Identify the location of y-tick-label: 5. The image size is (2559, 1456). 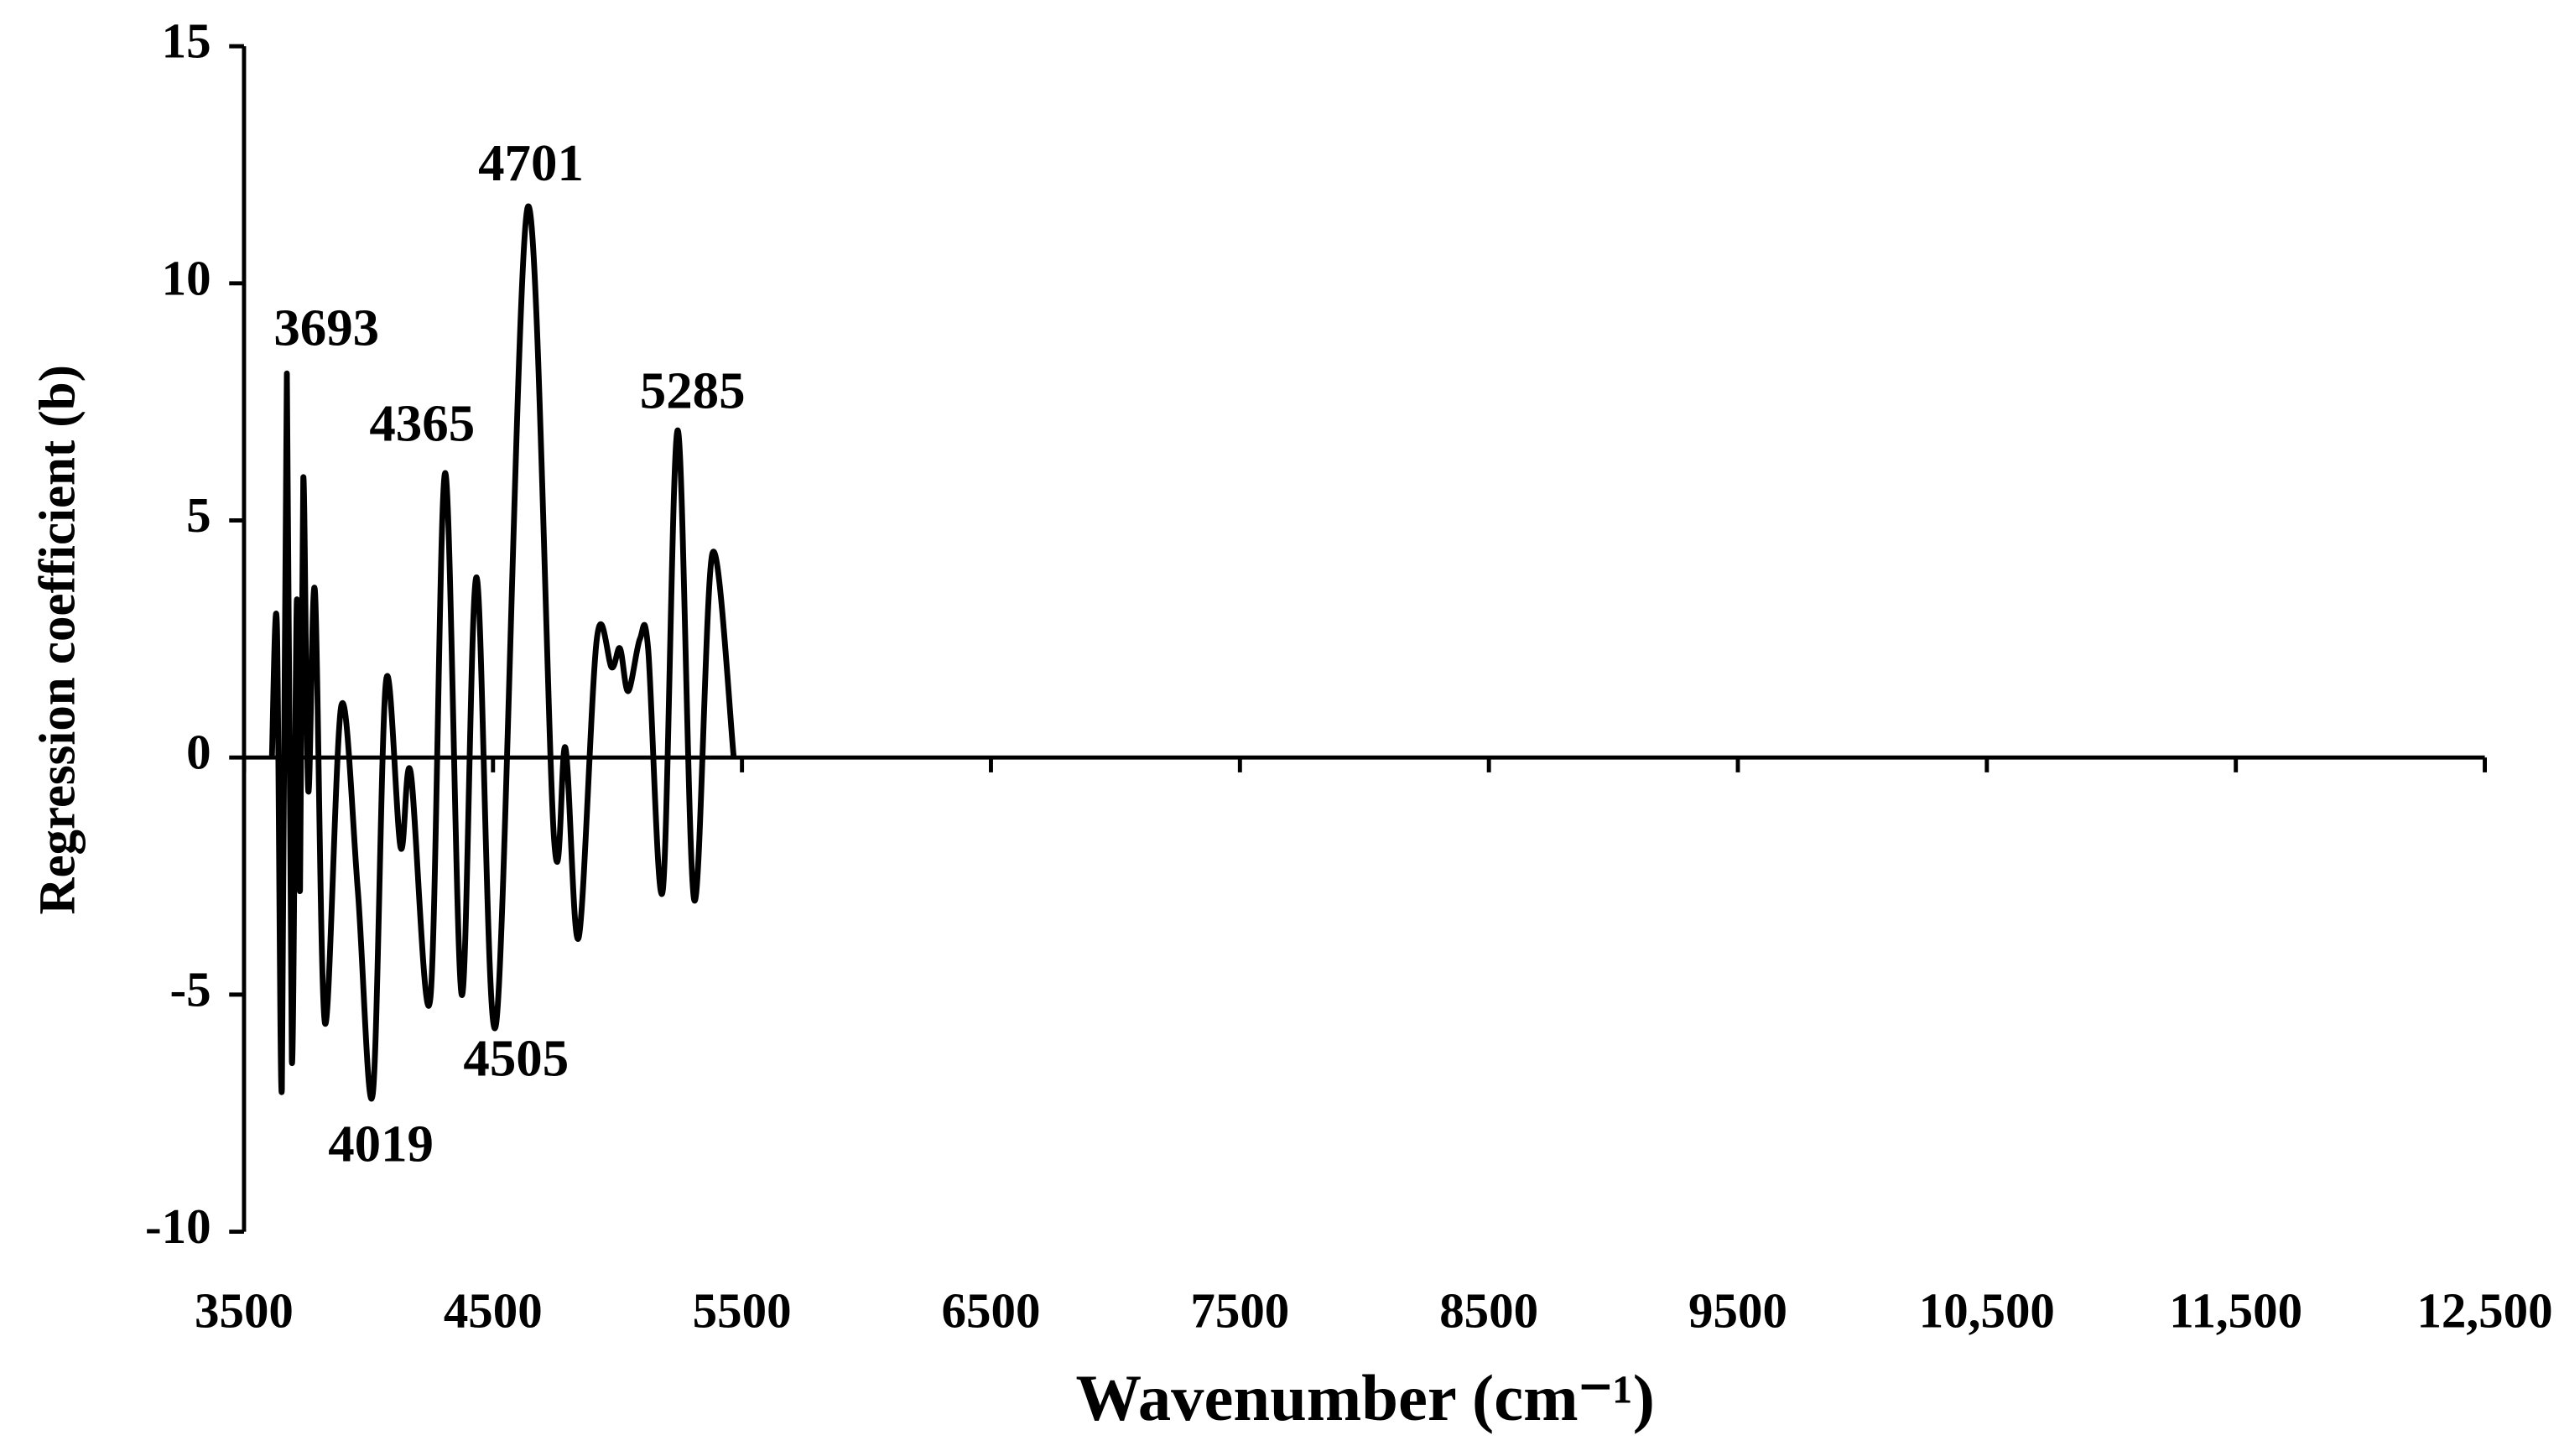
(199, 515).